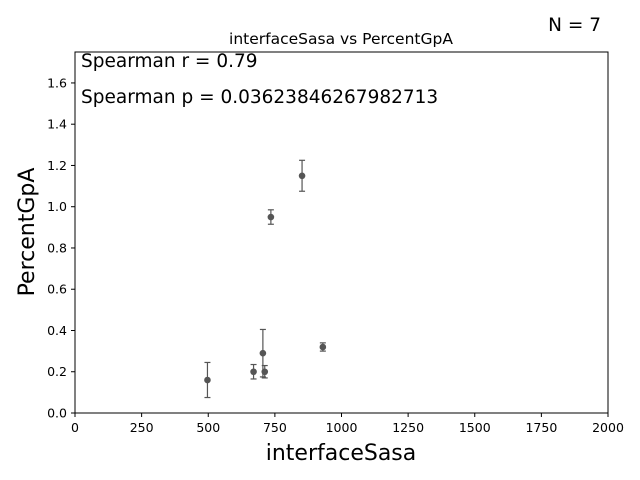 The width and height of the screenshot is (640, 480). What do you see at coordinates (275, 427) in the screenshot?
I see `x-tick-label: 750` at bounding box center [275, 427].